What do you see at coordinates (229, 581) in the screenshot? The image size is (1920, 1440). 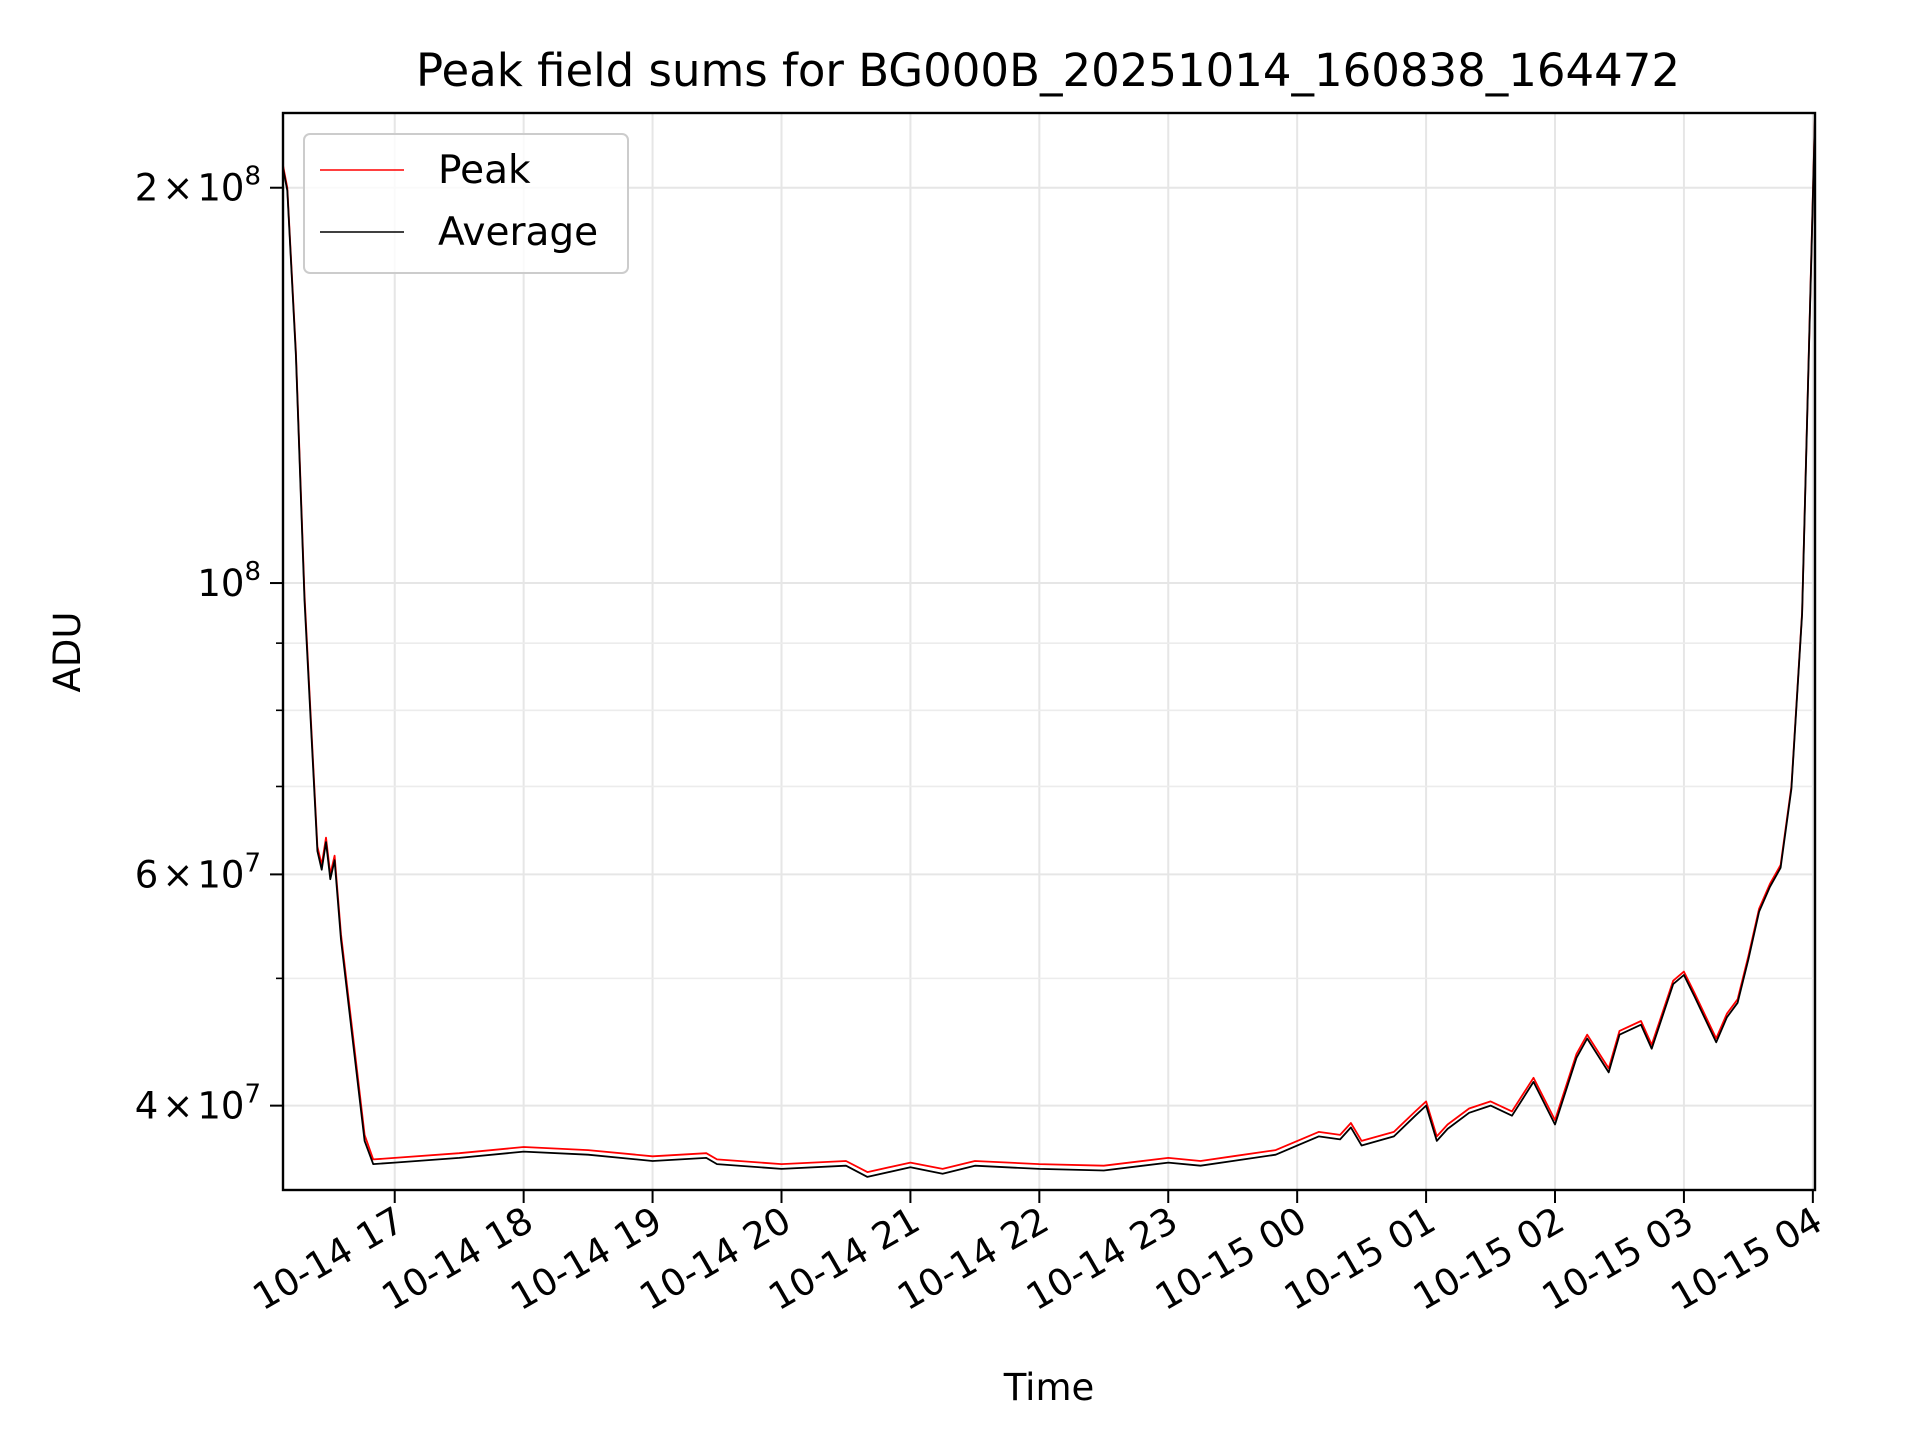 I see `y-tick-label: 108` at bounding box center [229, 581].